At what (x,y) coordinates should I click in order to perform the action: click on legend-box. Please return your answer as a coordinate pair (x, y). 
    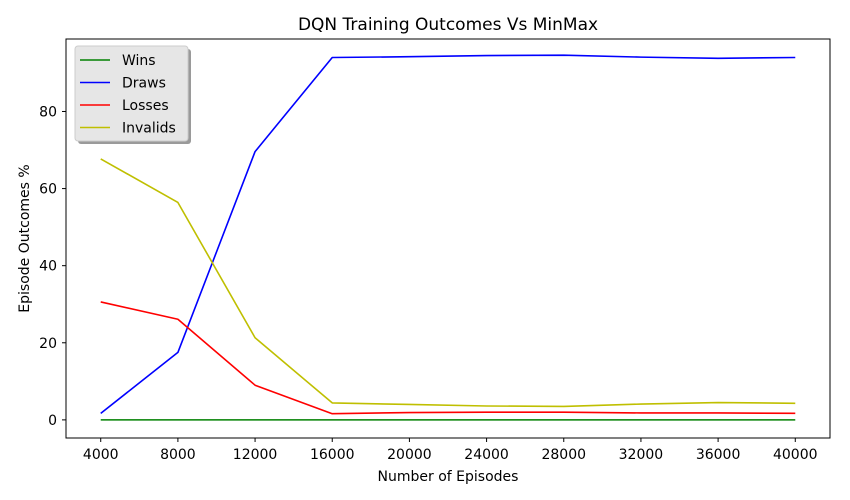
    Looking at the image, I should click on (131, 93).